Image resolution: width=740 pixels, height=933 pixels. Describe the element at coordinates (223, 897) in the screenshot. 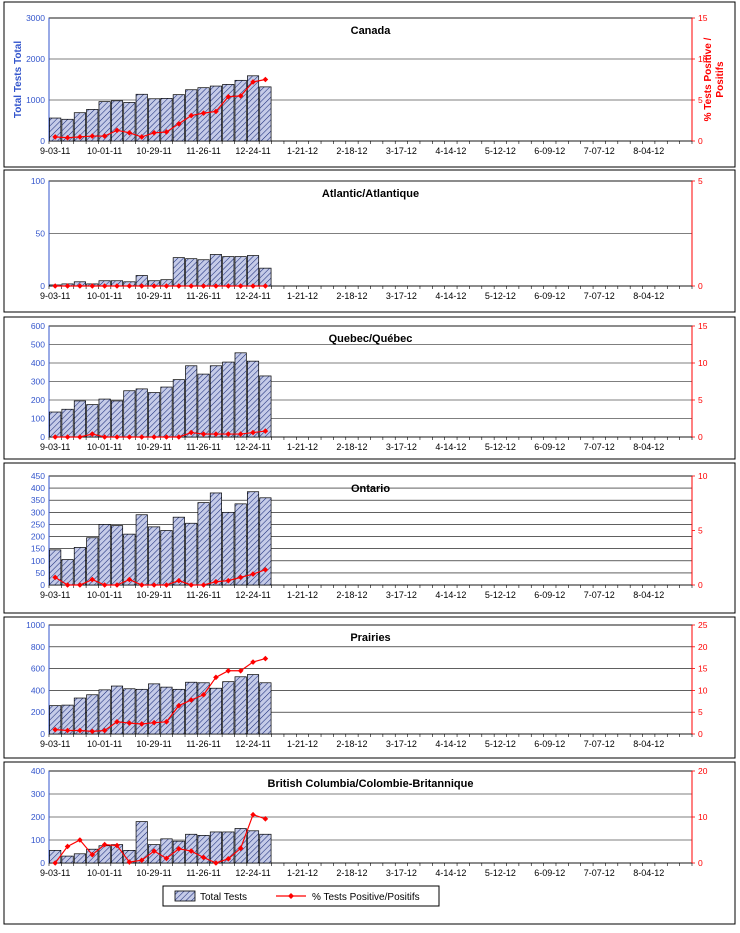

I see `legend-bar-label: Total Tests` at that location.